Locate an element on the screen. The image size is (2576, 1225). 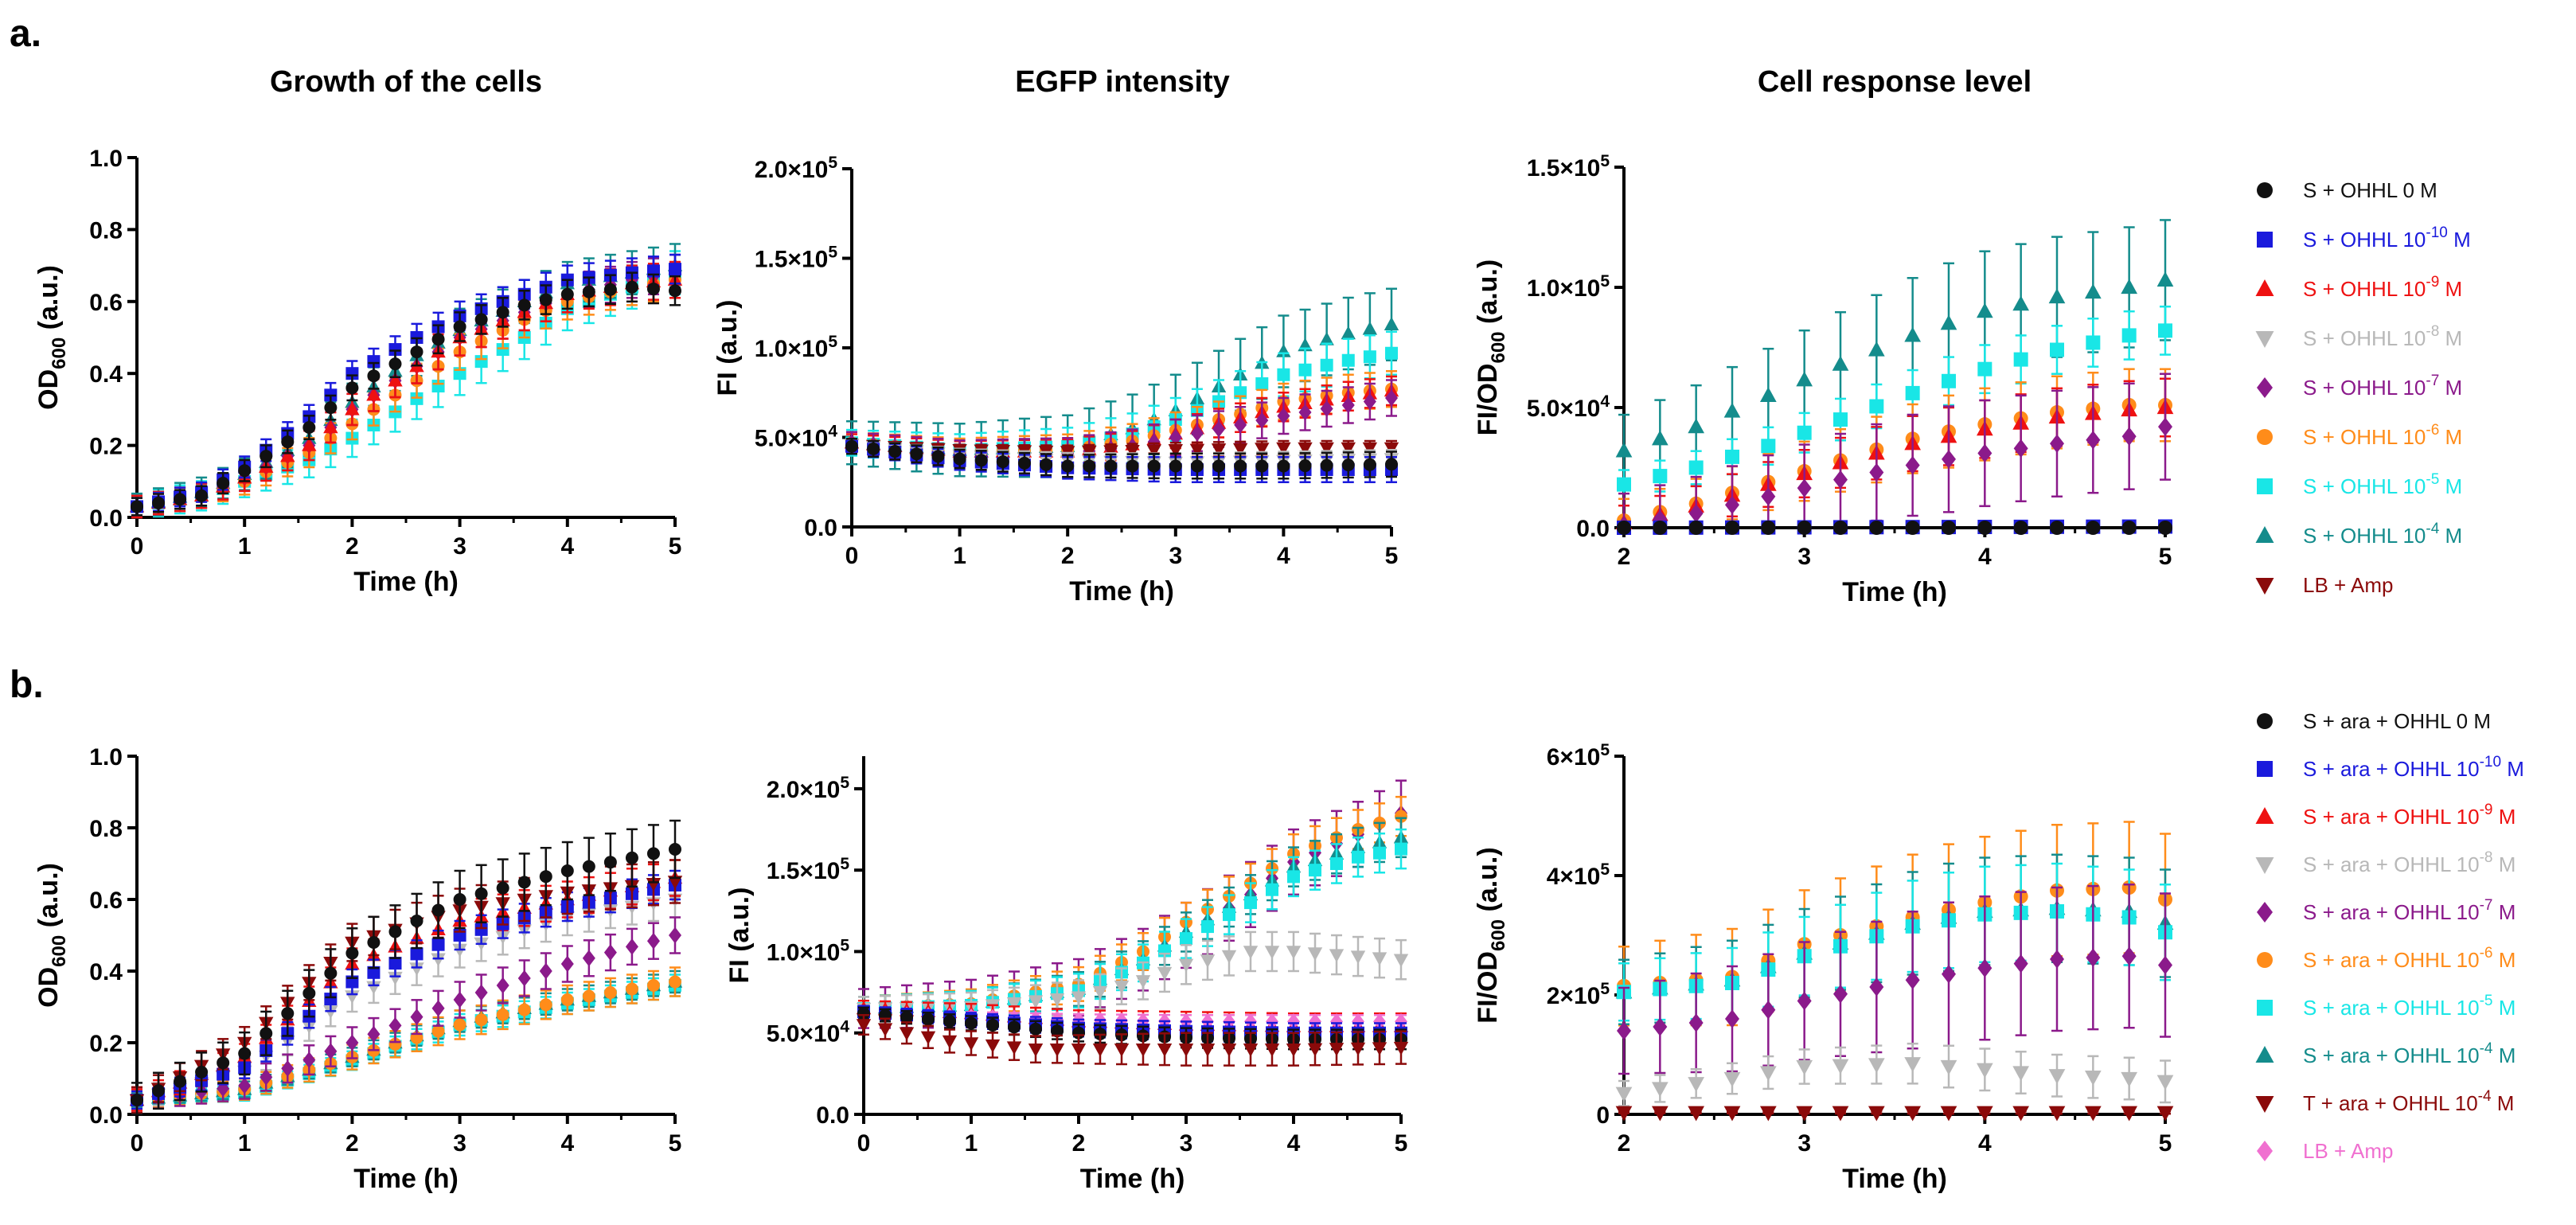
y-tick-label: 0.8 is located at coordinates (106, 829).